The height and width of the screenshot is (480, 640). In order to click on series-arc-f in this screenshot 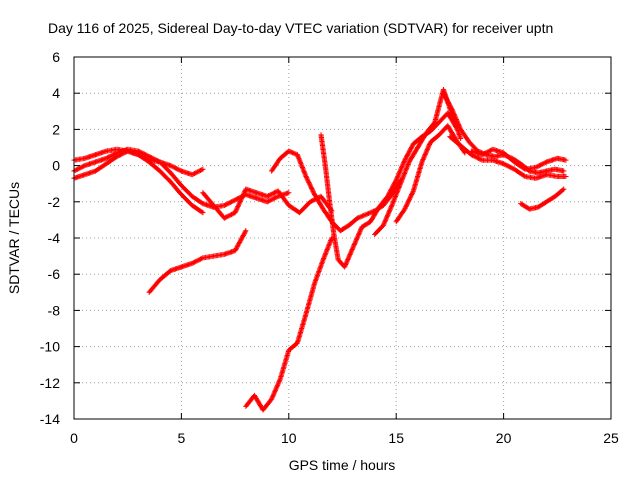, I will do `click(289, 324)`.